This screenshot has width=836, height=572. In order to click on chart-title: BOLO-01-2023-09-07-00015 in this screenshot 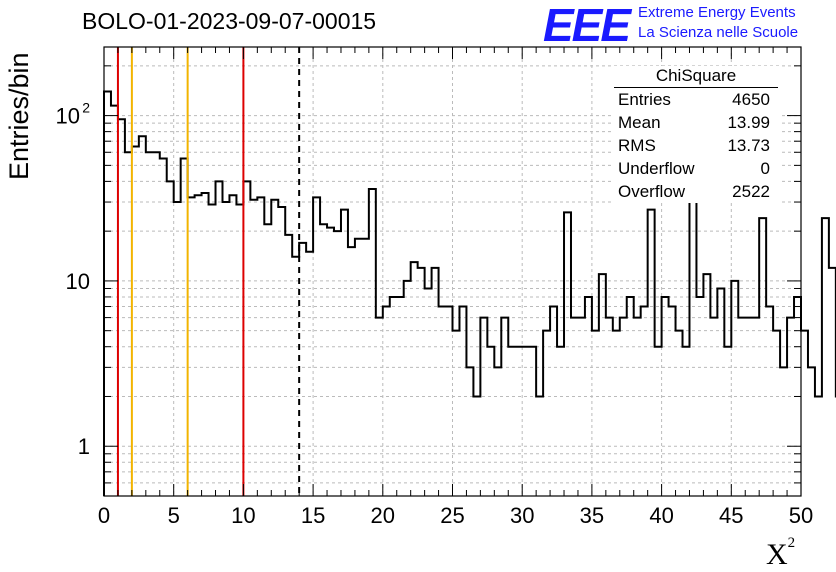, I will do `click(229, 21)`.